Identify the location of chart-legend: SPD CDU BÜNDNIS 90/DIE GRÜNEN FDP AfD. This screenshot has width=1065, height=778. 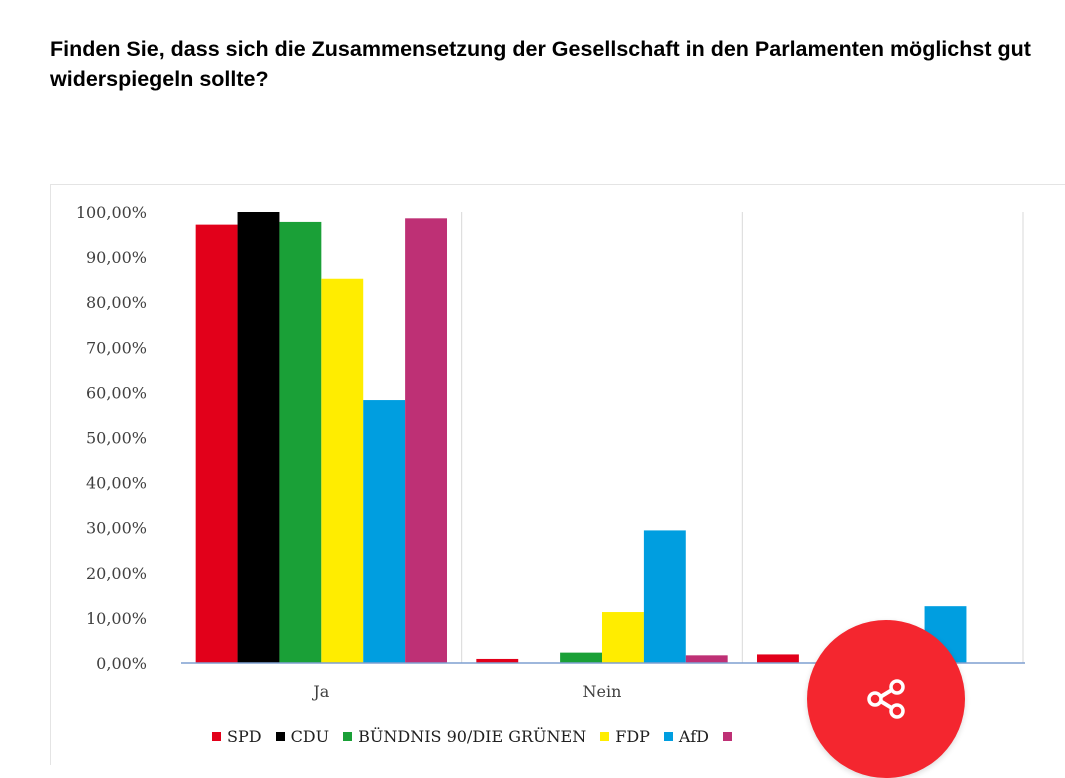
(475, 736).